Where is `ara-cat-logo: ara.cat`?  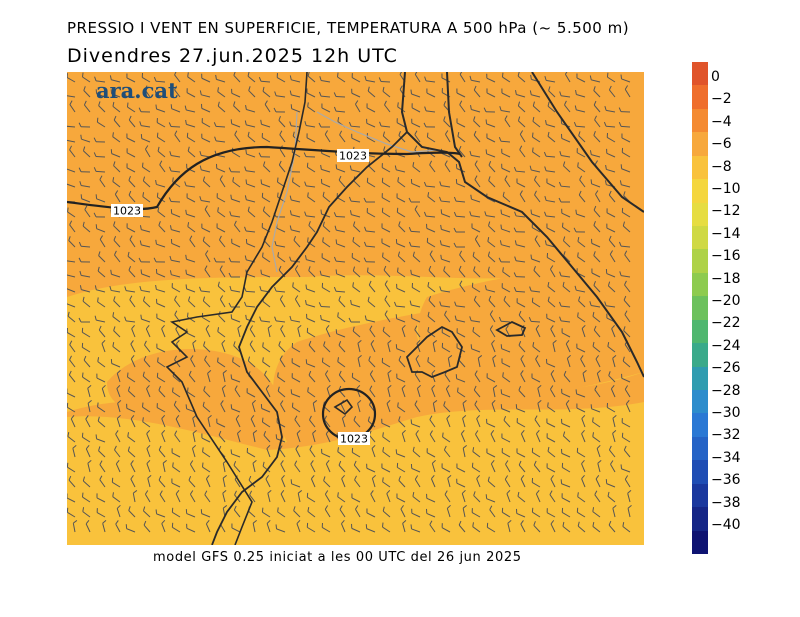 ara-cat-logo: ara.cat is located at coordinates (137, 90).